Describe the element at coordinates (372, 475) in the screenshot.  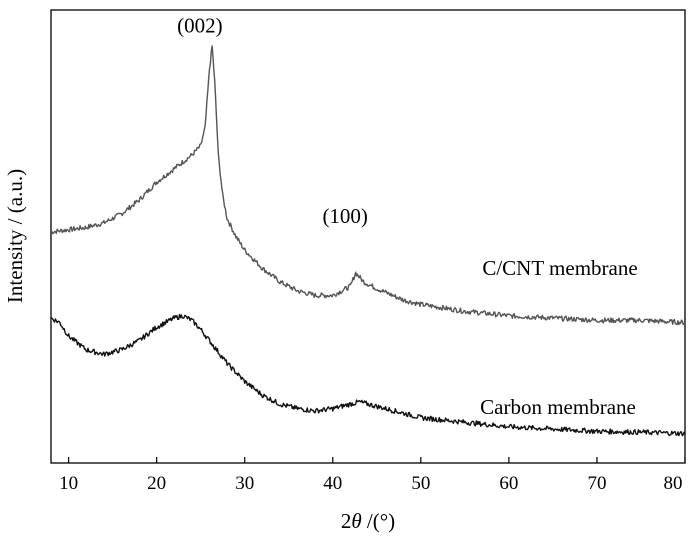
I see `x-ticks: 10 20 30 40 50 60 70 80` at that location.